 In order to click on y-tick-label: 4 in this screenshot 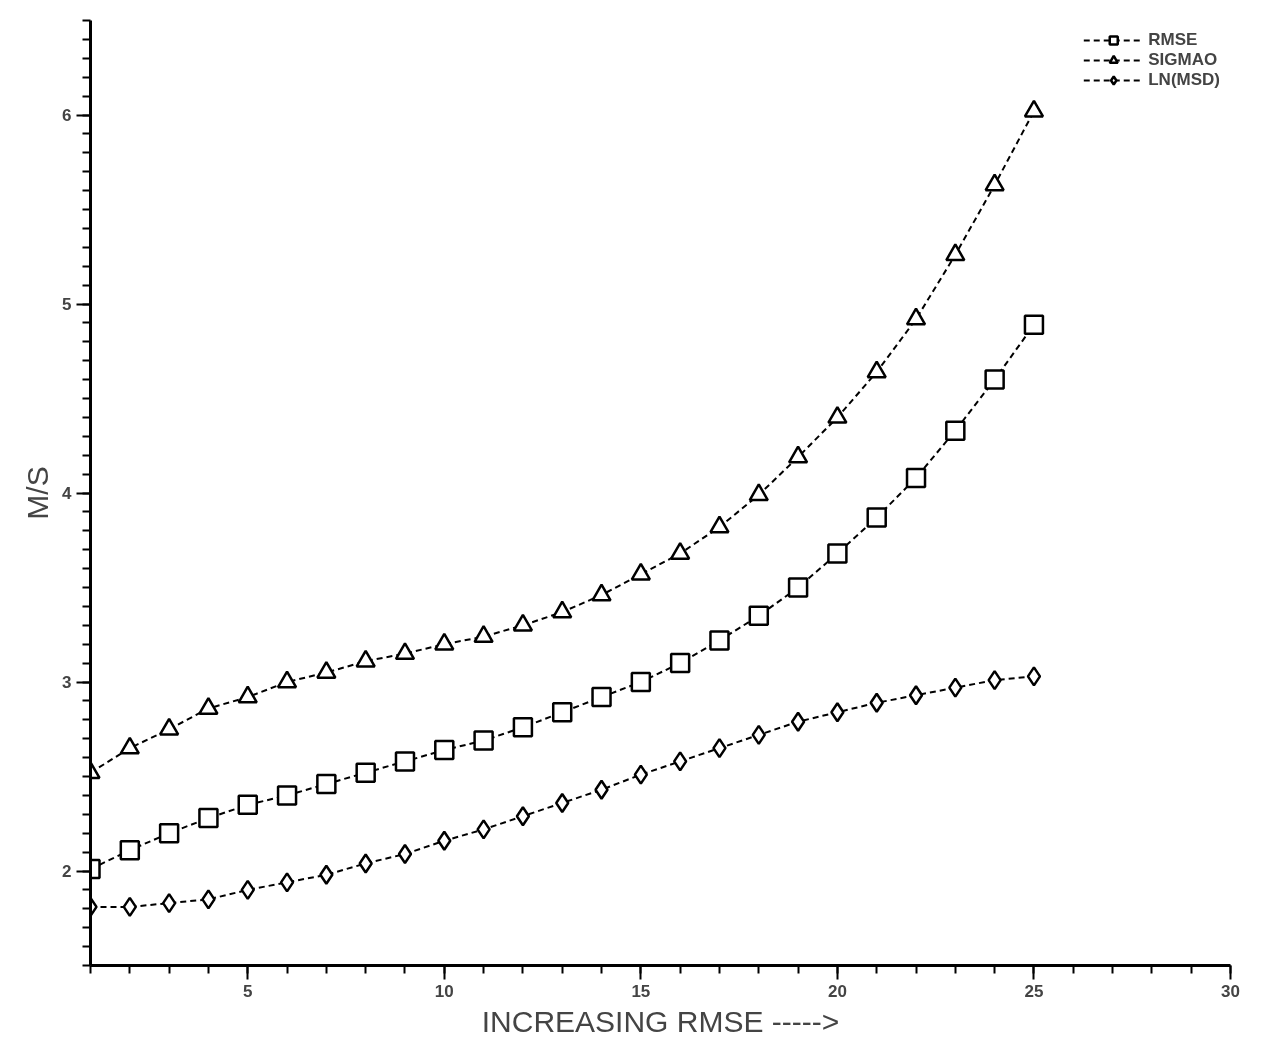, I will do `click(67, 493)`.